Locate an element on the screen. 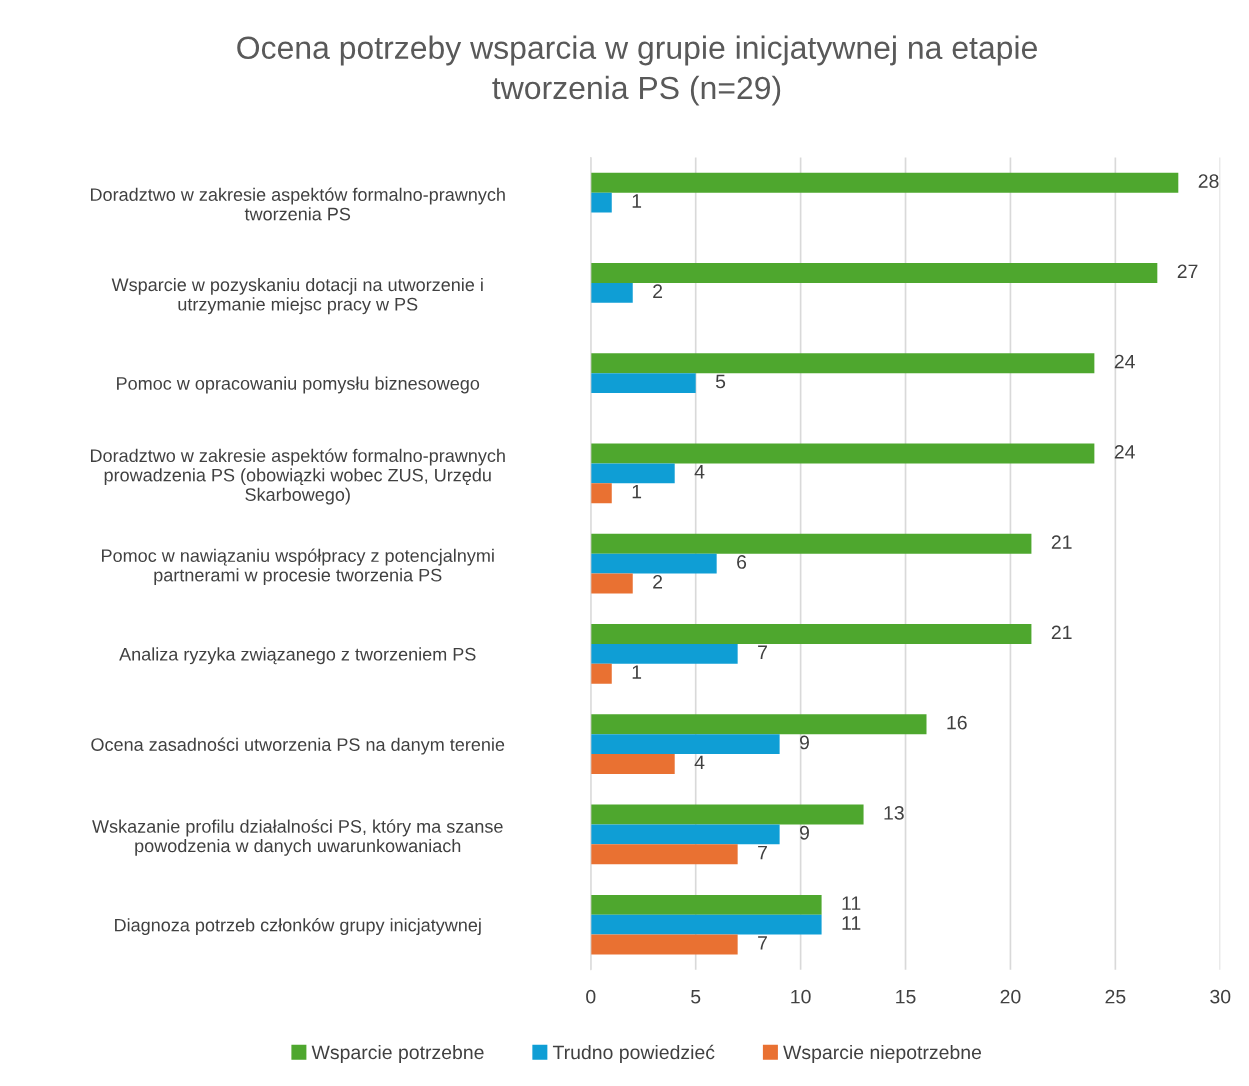 The height and width of the screenshot is (1086, 1249). y-tick-label: Pomoc w opracowaniu pomysłu biznesowego is located at coordinates (298, 385).